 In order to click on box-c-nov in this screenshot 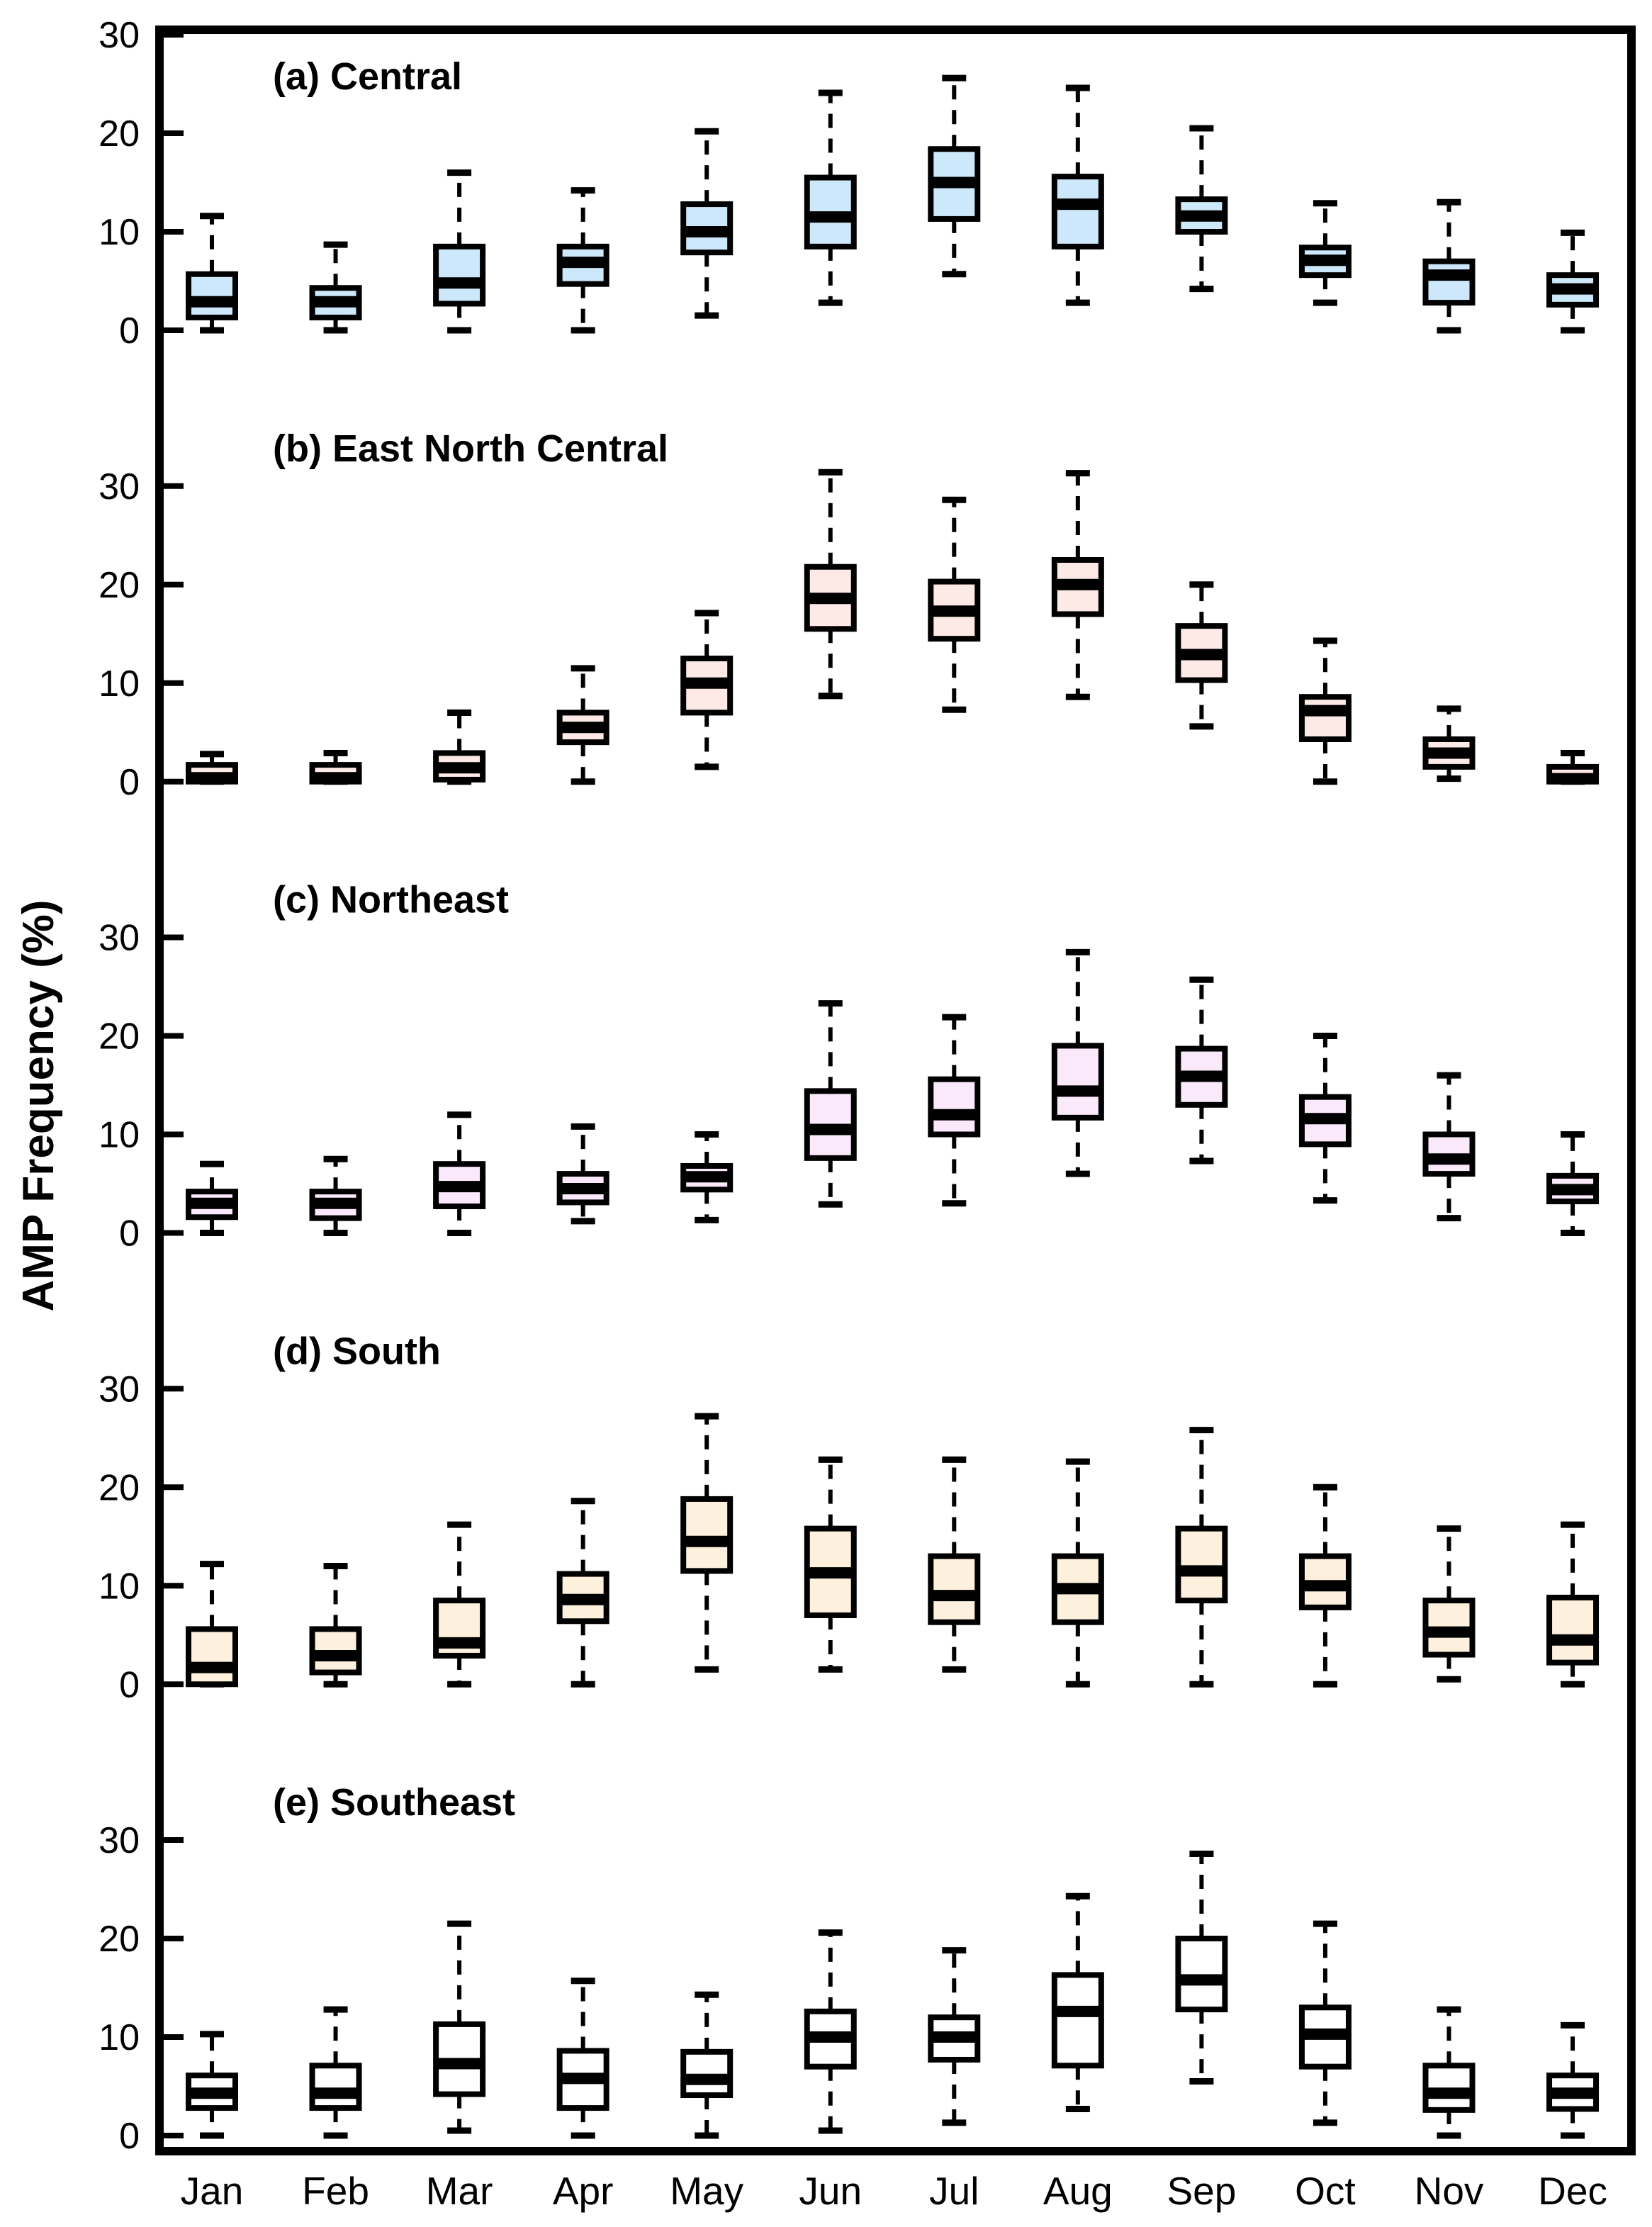, I will do `click(1449, 1147)`.